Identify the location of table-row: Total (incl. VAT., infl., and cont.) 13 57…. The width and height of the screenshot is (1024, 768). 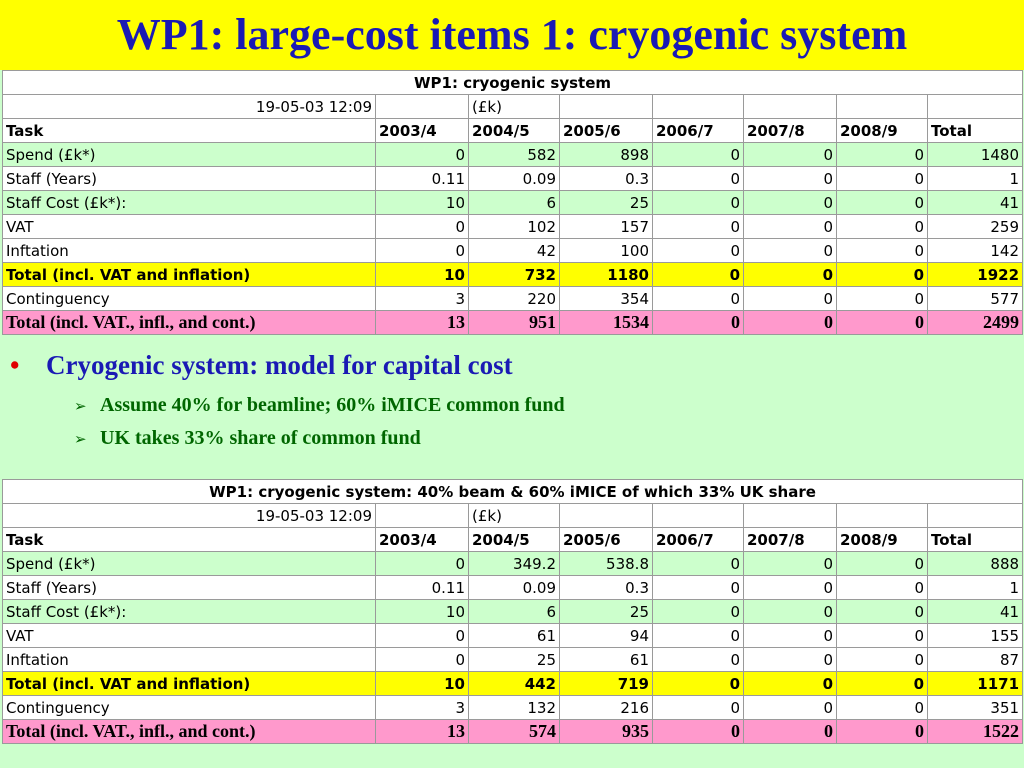
(513, 731).